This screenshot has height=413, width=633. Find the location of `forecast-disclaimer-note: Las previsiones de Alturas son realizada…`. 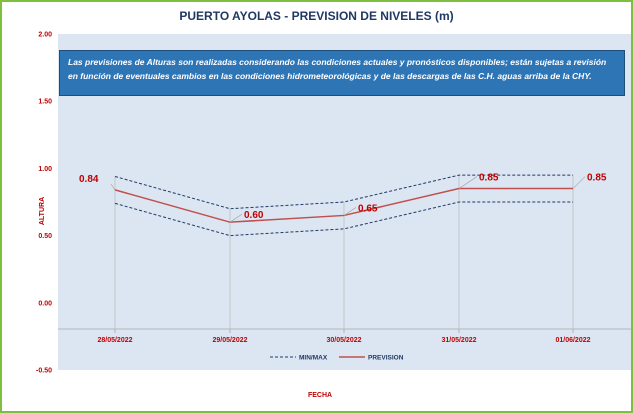

forecast-disclaimer-note: Las previsiones de Alturas son realizada… is located at coordinates (342, 73).